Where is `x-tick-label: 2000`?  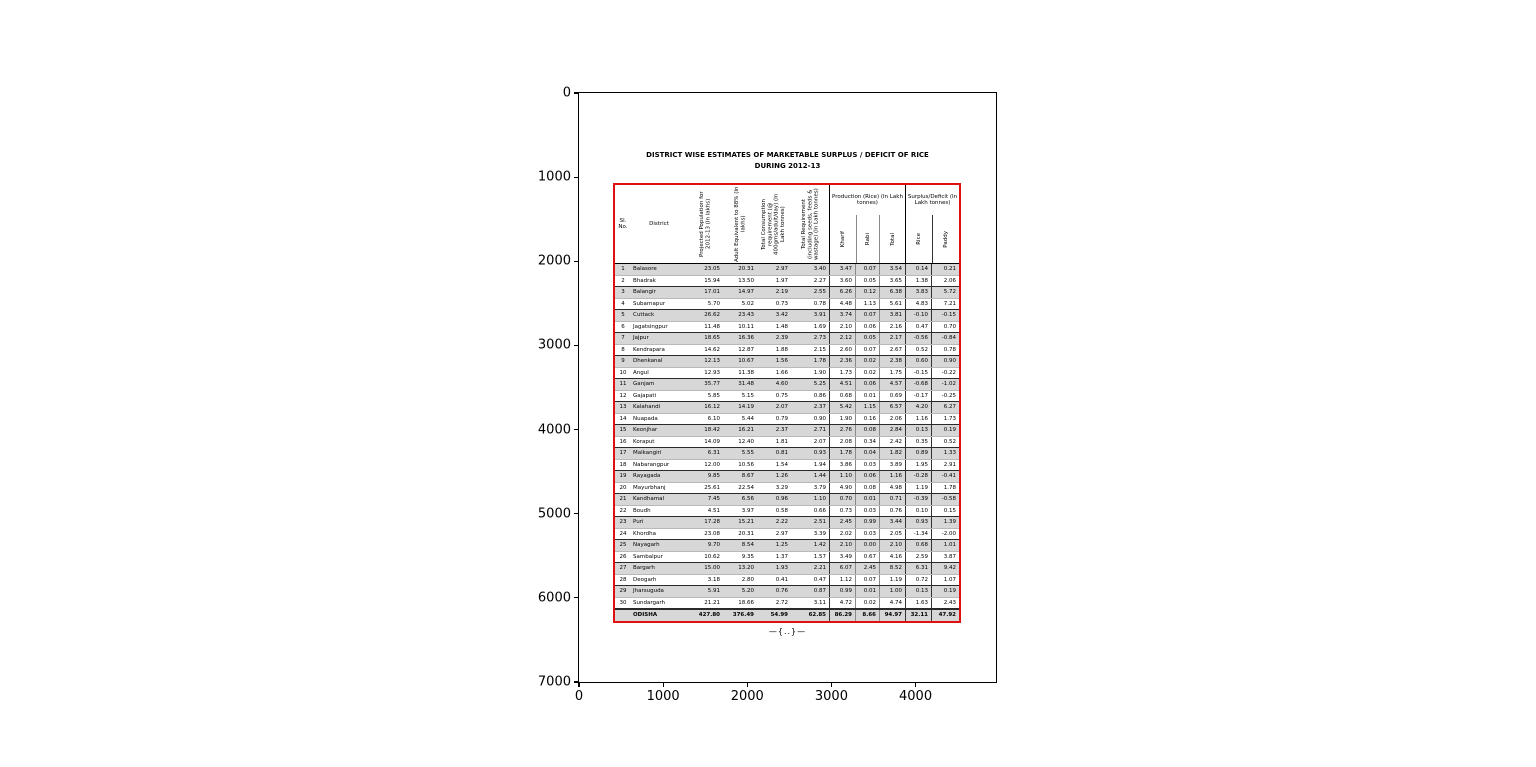
x-tick-label: 2000 is located at coordinates (747, 696).